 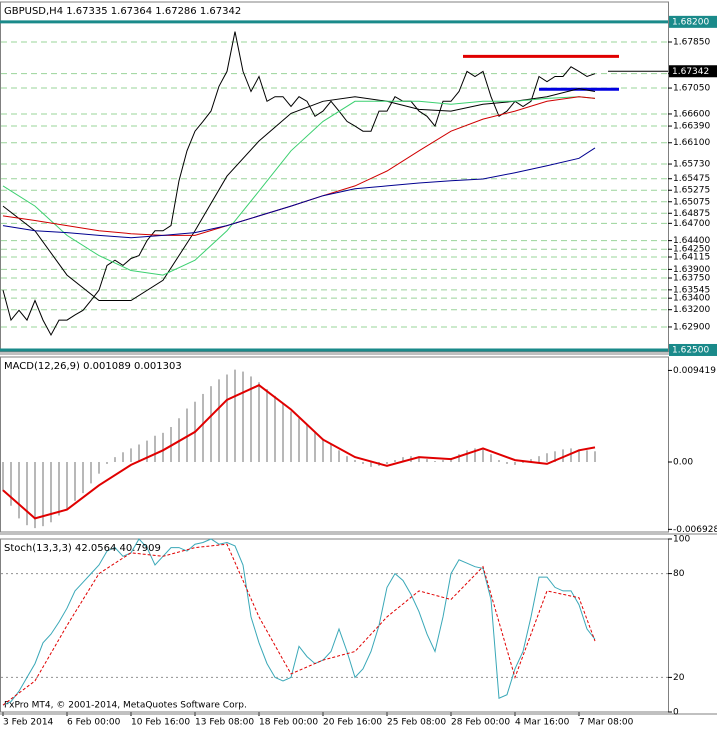 I want to click on y-tick-label: 1.63750, so click(x=691, y=279).